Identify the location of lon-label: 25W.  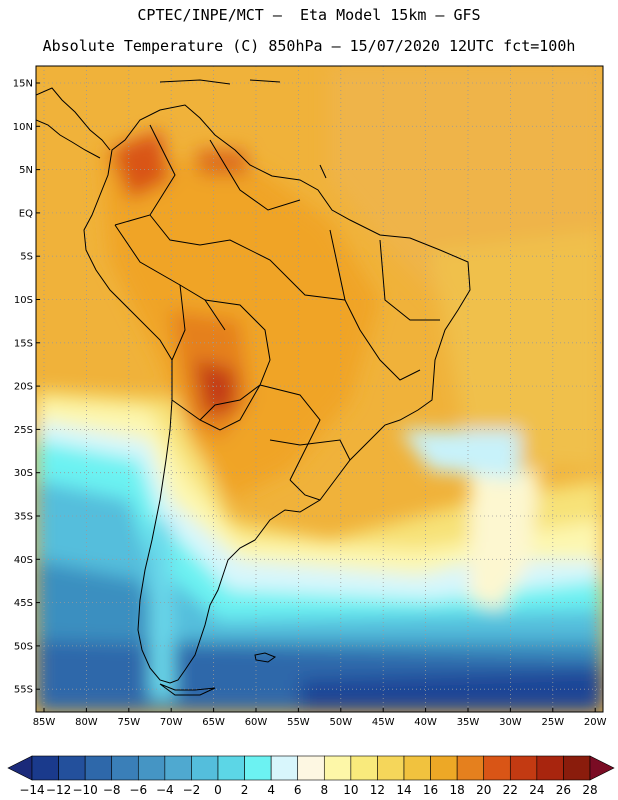
(552, 722).